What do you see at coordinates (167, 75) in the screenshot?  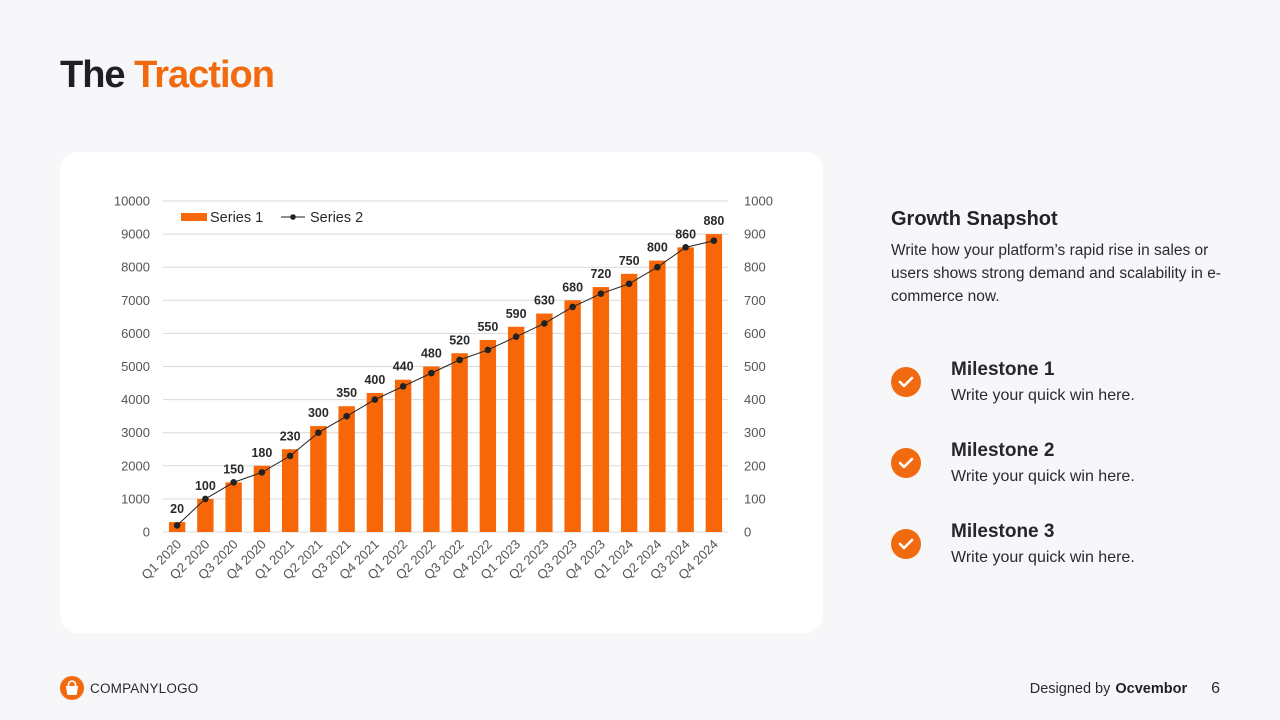 I see `slide-title: The Traction` at bounding box center [167, 75].